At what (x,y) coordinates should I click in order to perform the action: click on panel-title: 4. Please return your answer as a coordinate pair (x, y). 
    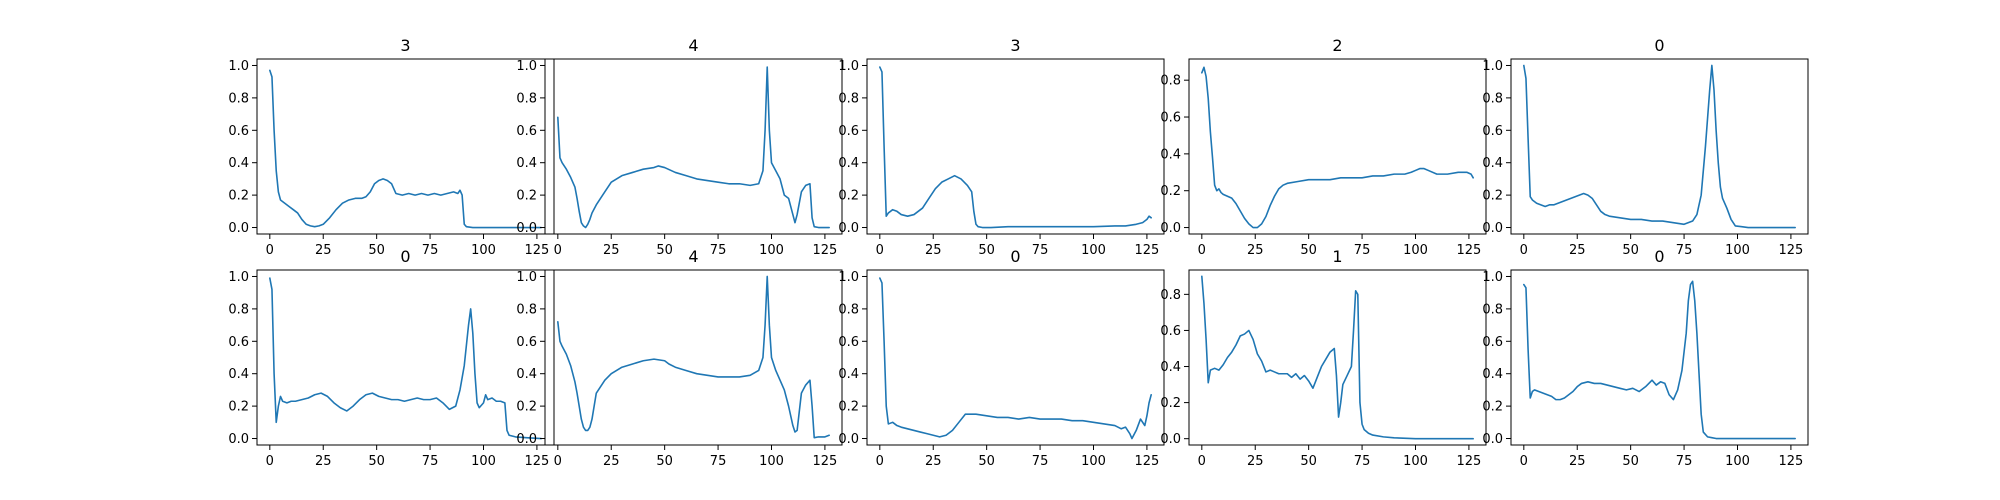
    Looking at the image, I should click on (693, 256).